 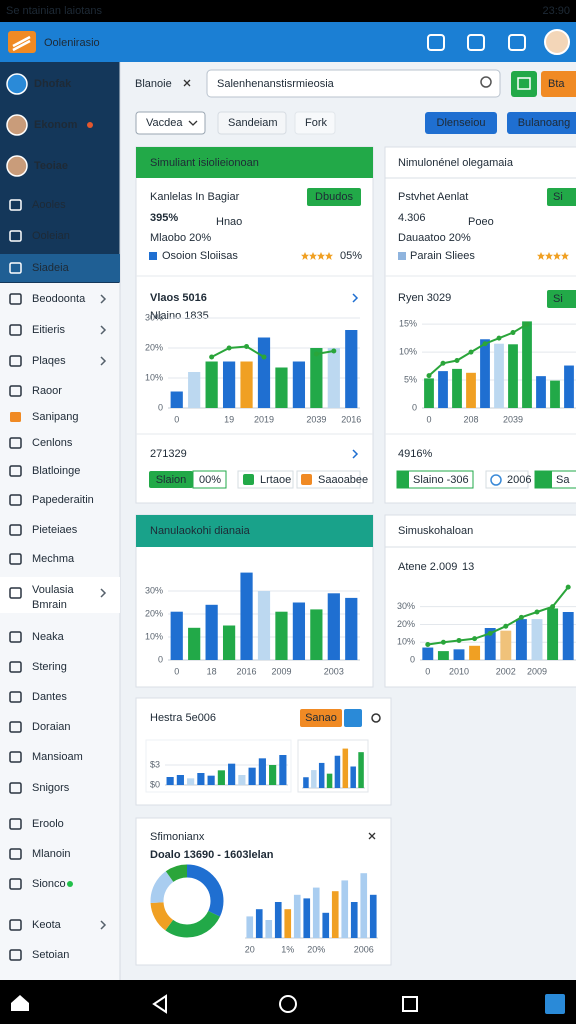 What do you see at coordinates (415, 454) in the screenshot?
I see `total-value: 4916%` at bounding box center [415, 454].